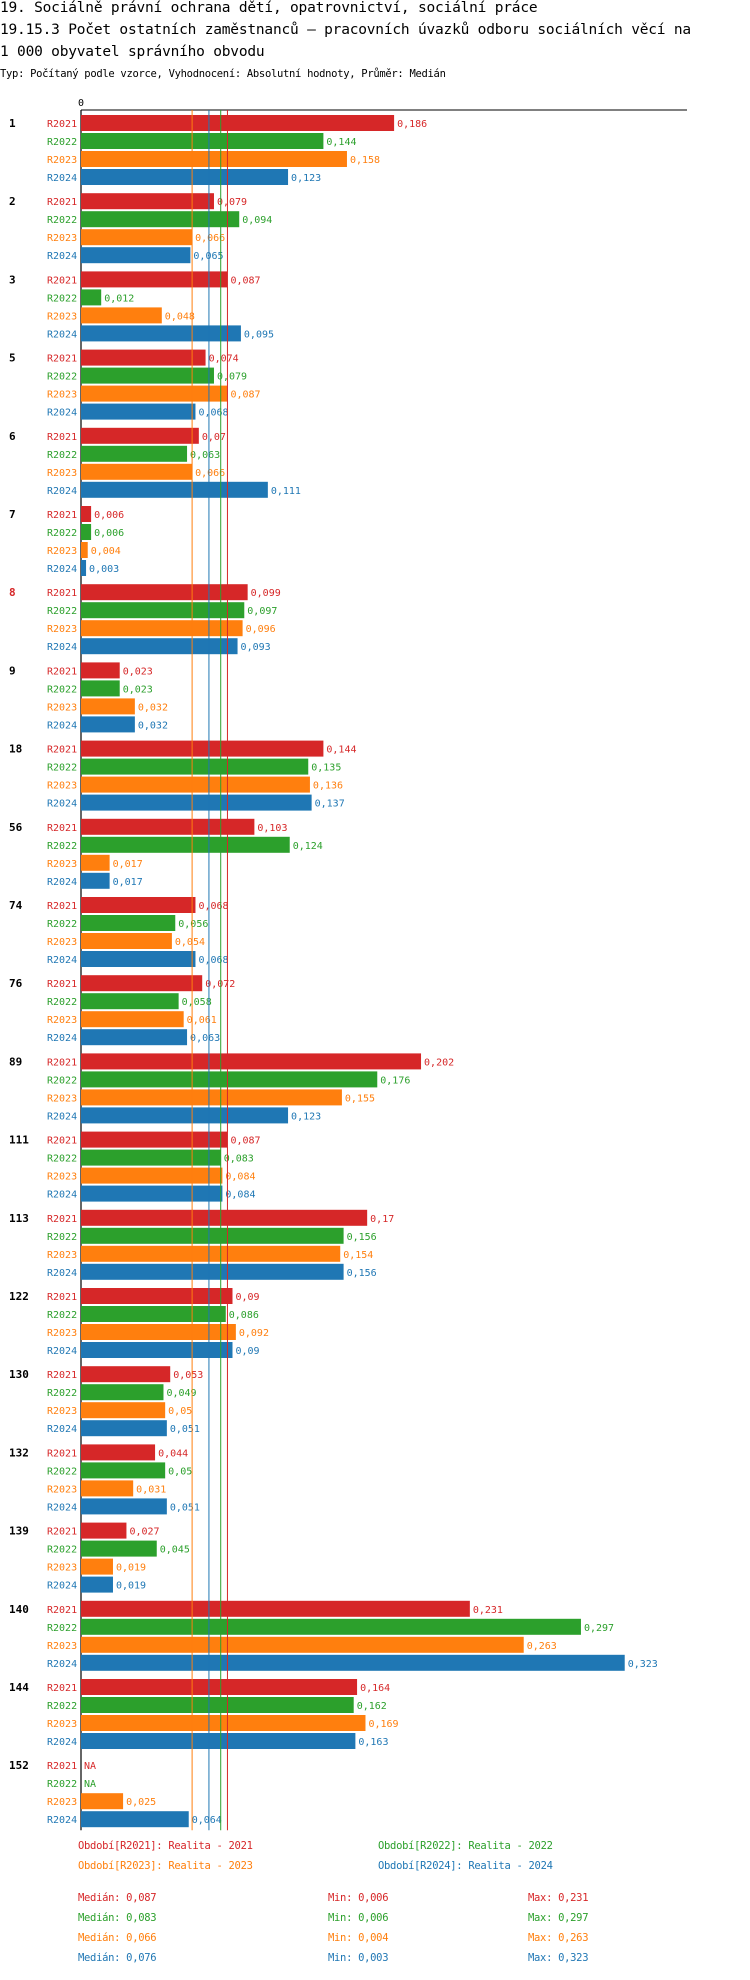 The height and width of the screenshot is (1980, 750). What do you see at coordinates (193, 924) in the screenshot?
I see `data-label: 0,056` at bounding box center [193, 924].